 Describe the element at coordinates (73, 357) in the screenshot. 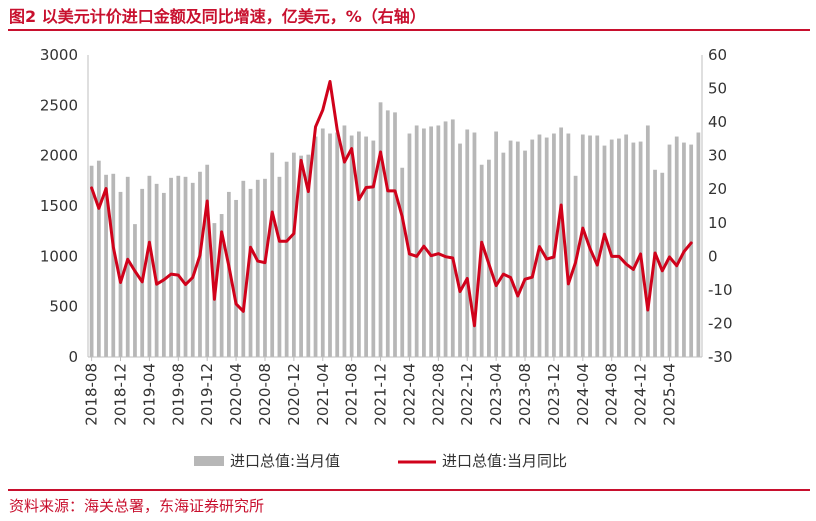

I see `y-left-tick-label: 0` at that location.